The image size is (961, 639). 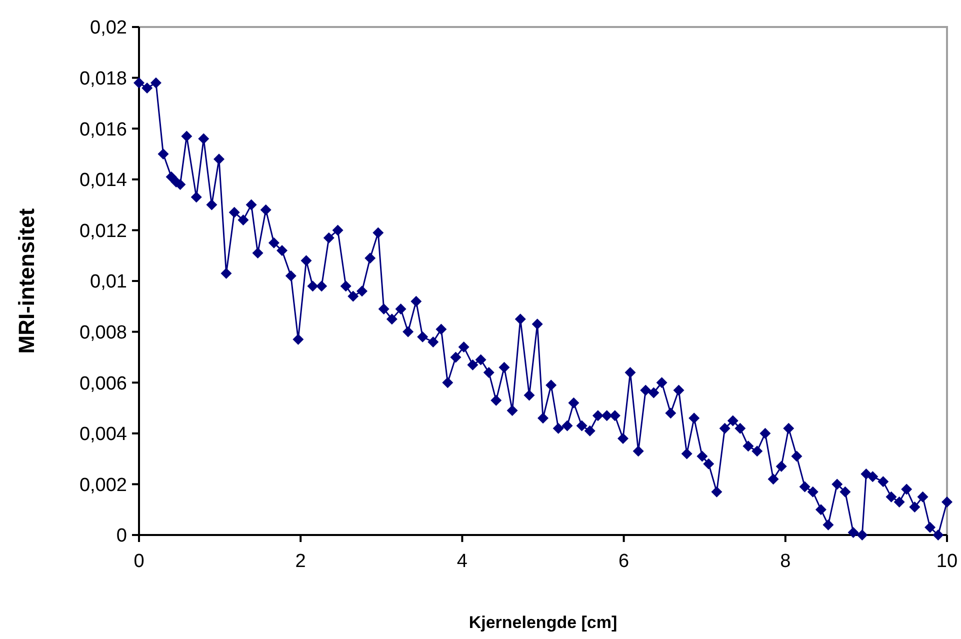 What do you see at coordinates (121, 536) in the screenshot?
I see `y-tick-label: 0` at bounding box center [121, 536].